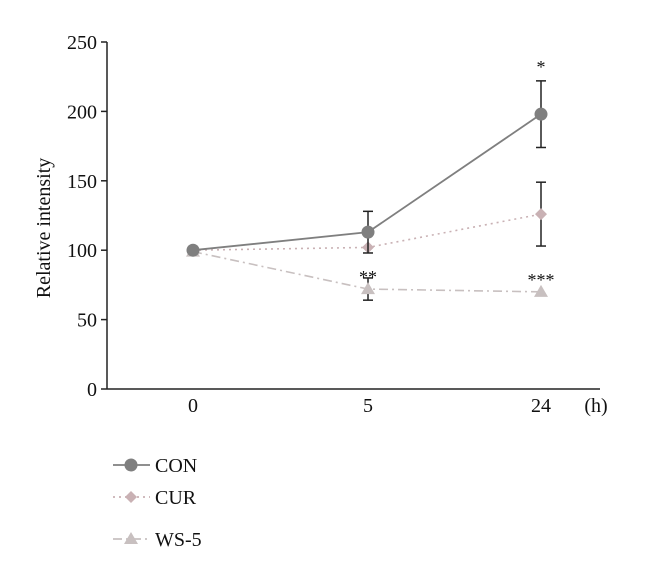 The image size is (660, 574). I want to click on legend-item-cur: CUR, so click(155, 498).